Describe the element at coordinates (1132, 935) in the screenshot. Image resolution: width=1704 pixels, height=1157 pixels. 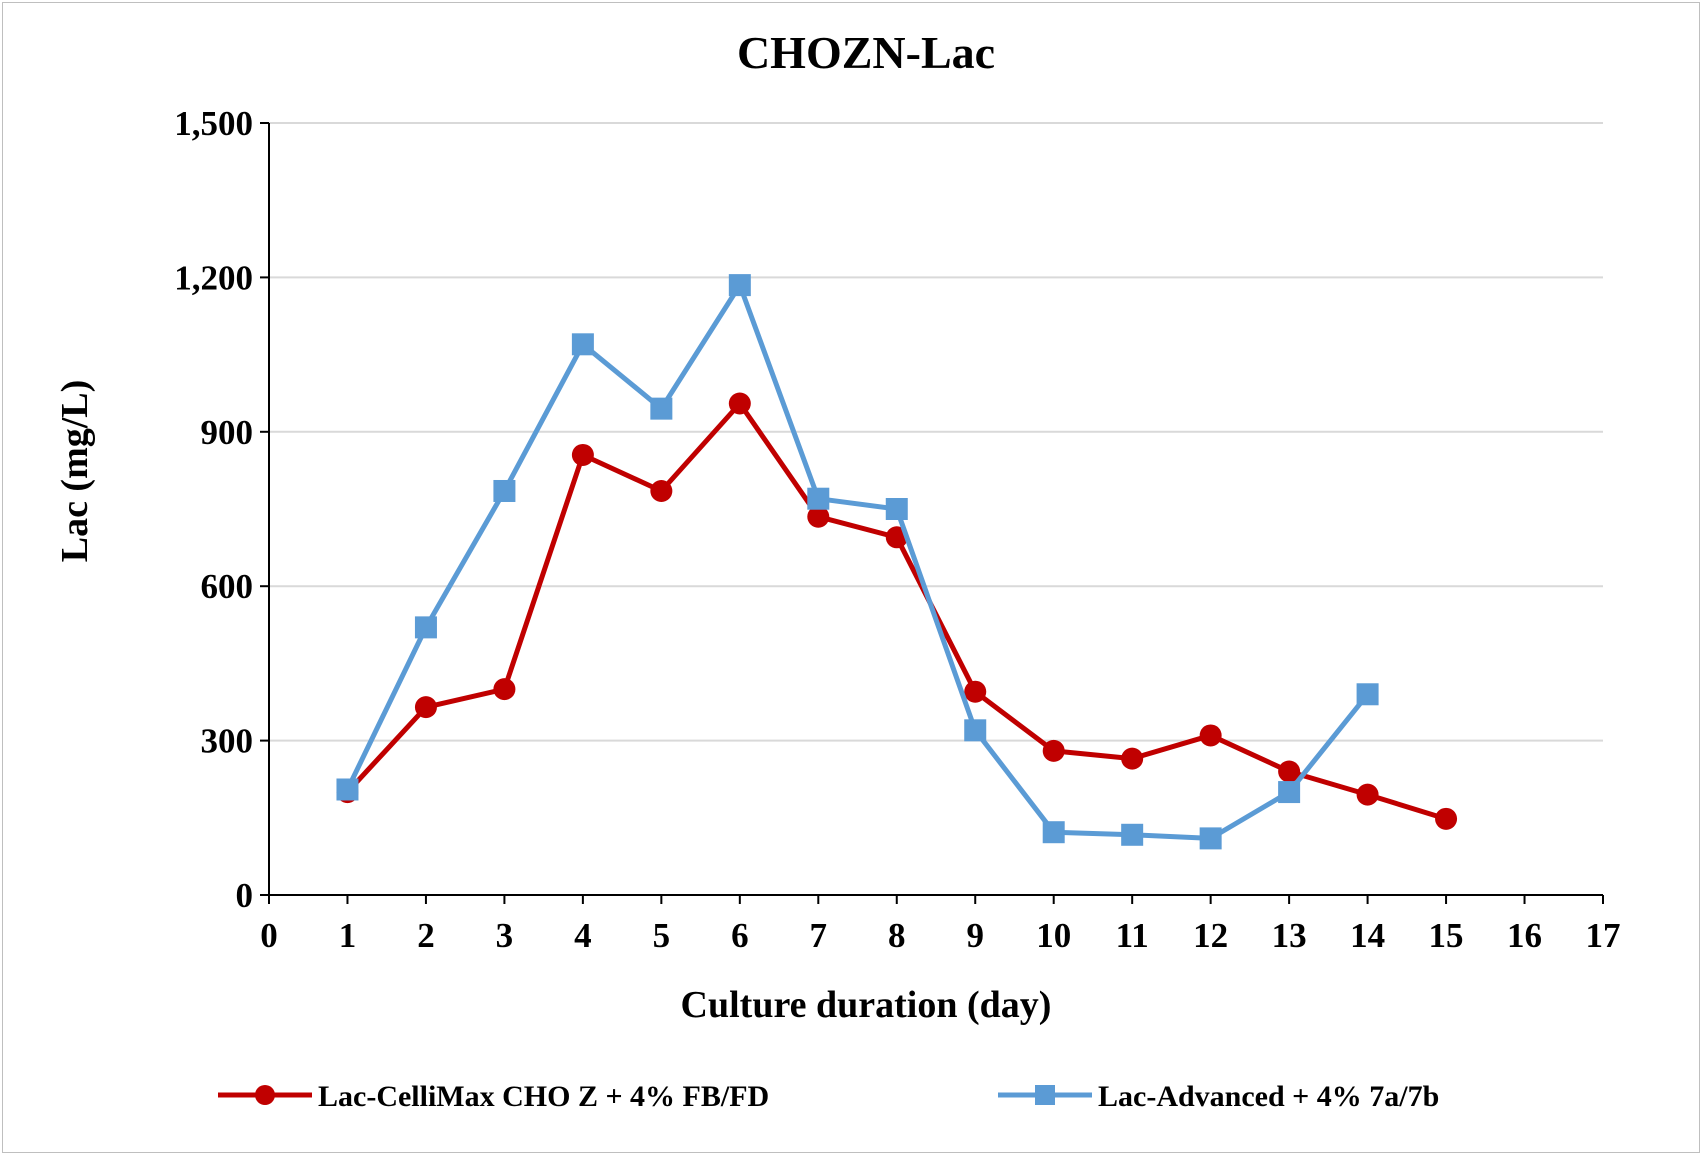
I see `x-tick-label: 11` at that location.